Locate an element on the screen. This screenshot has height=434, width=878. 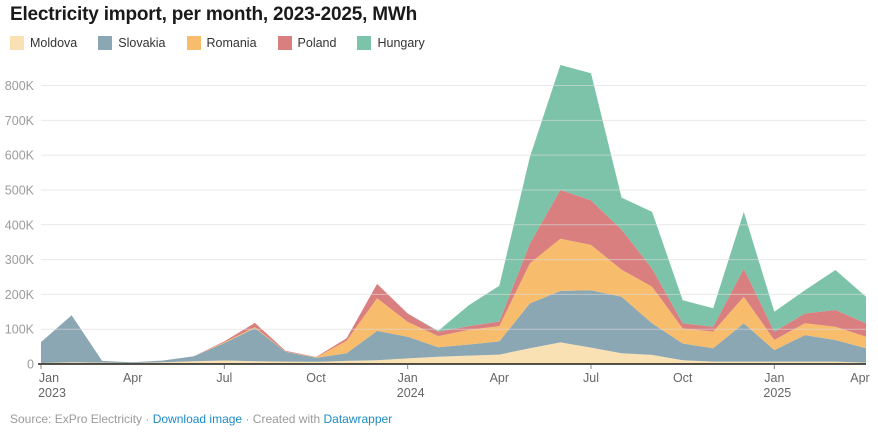
x-axis-year-label: 2023 is located at coordinates (52, 393).